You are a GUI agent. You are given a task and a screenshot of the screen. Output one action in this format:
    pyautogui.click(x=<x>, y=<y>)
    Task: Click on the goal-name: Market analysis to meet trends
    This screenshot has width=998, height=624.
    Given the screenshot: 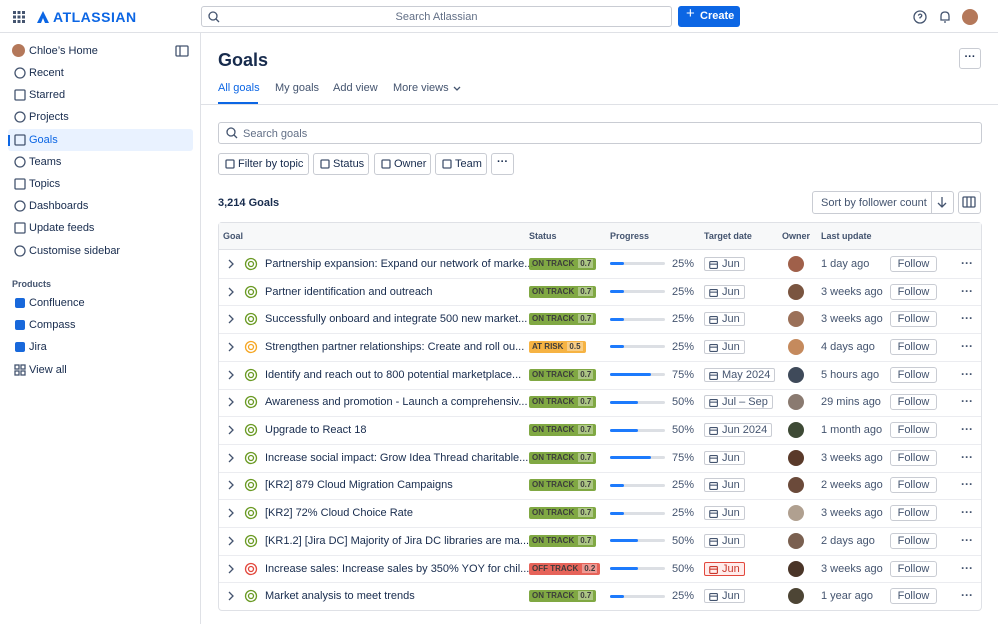 What is the action you would take?
    pyautogui.click(x=340, y=596)
    